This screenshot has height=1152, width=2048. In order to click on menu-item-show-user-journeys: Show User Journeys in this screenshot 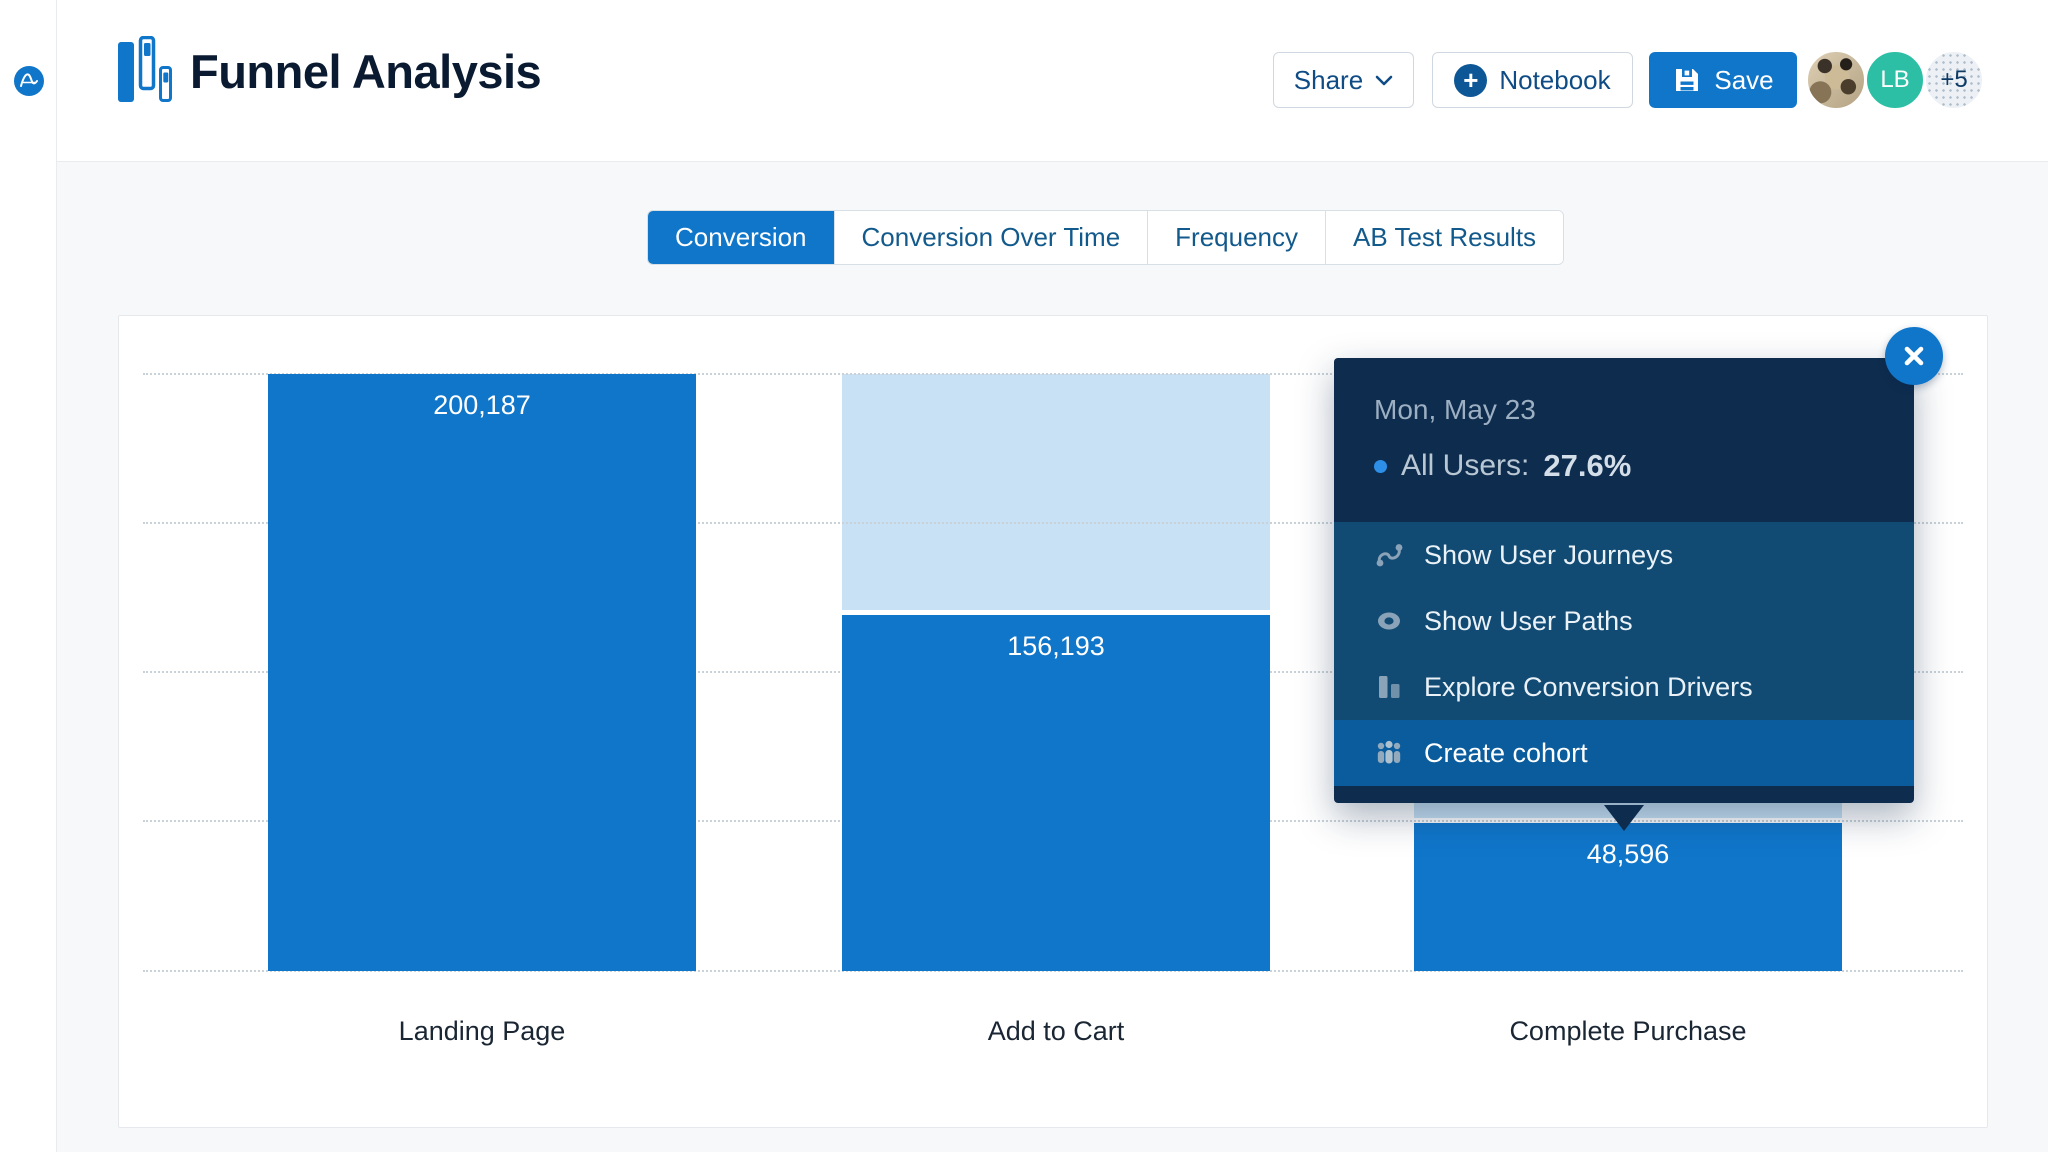, I will do `click(1624, 555)`.